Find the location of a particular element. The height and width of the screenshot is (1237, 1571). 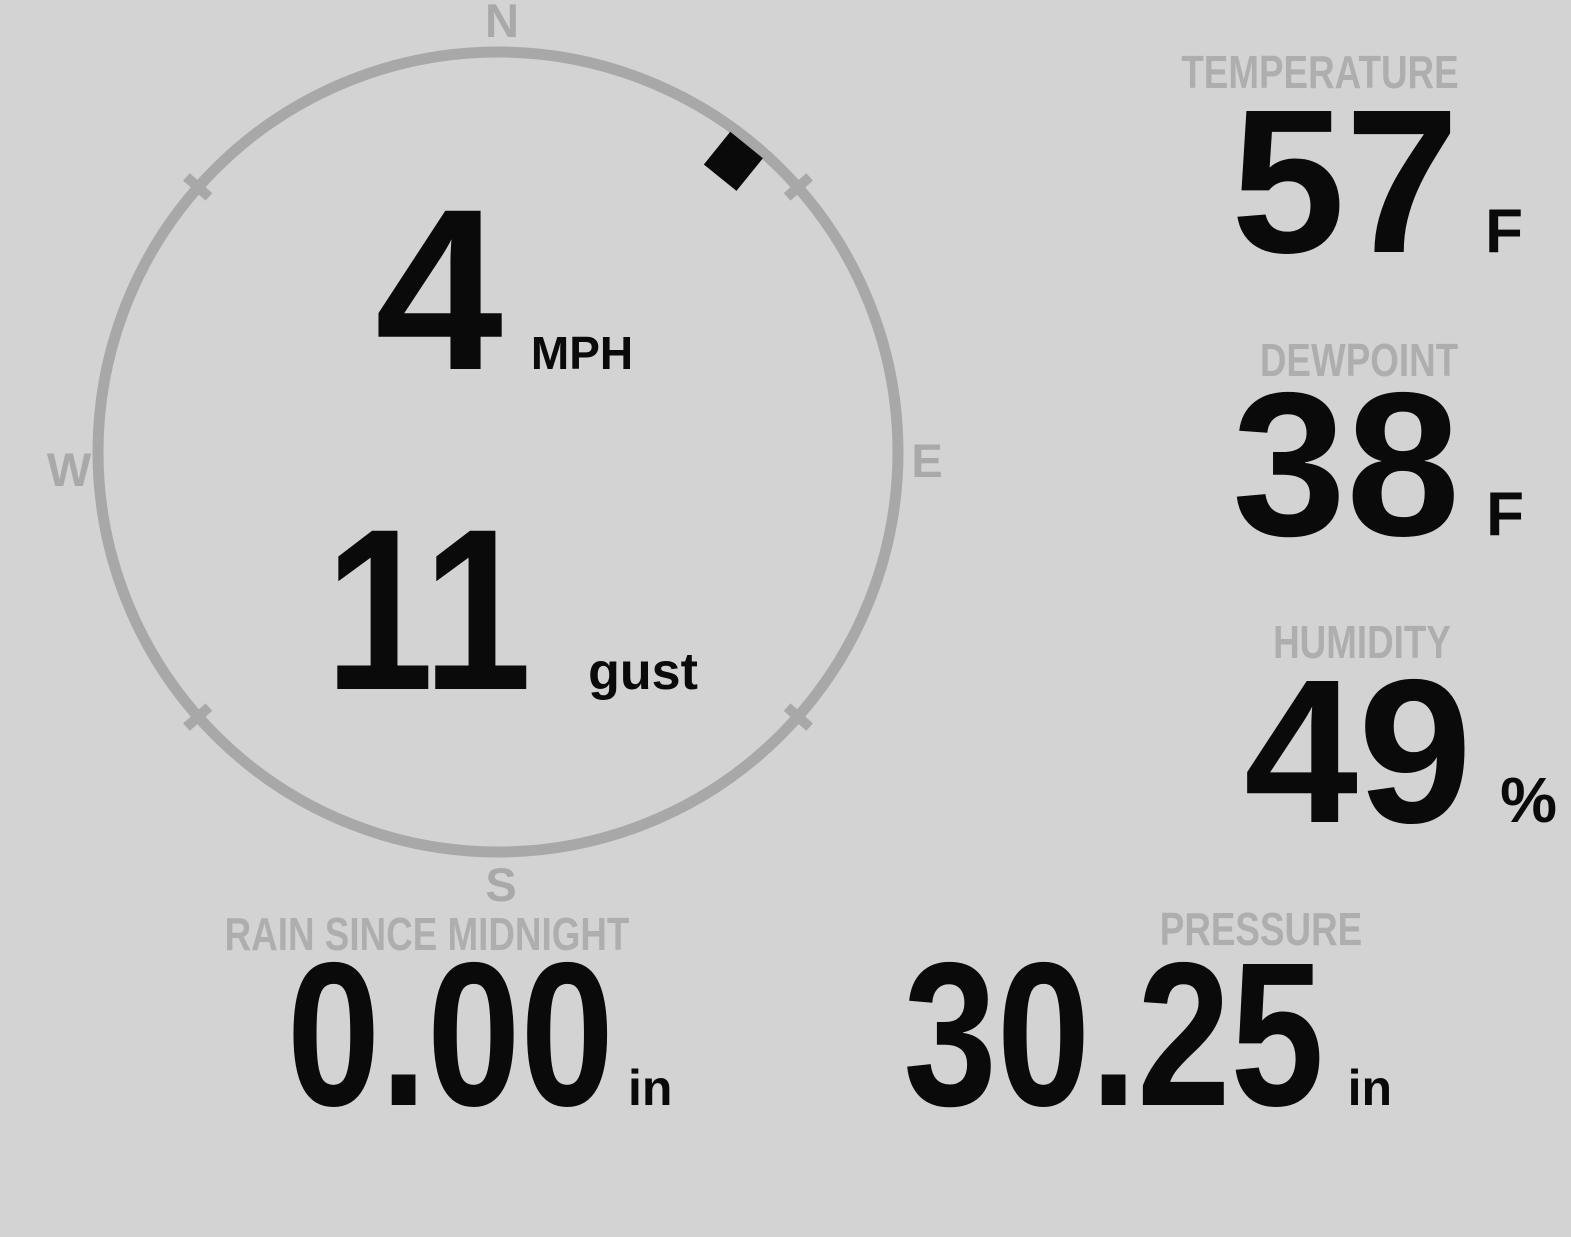

humidity-unit: % is located at coordinates (1528, 800).